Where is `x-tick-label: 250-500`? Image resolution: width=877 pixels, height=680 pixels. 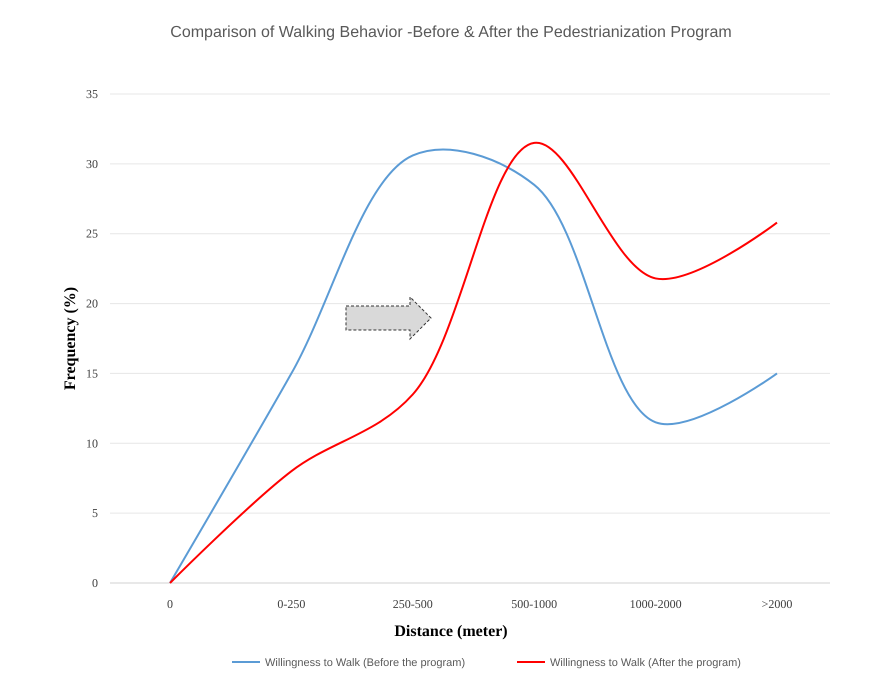 x-tick-label: 250-500 is located at coordinates (412, 604).